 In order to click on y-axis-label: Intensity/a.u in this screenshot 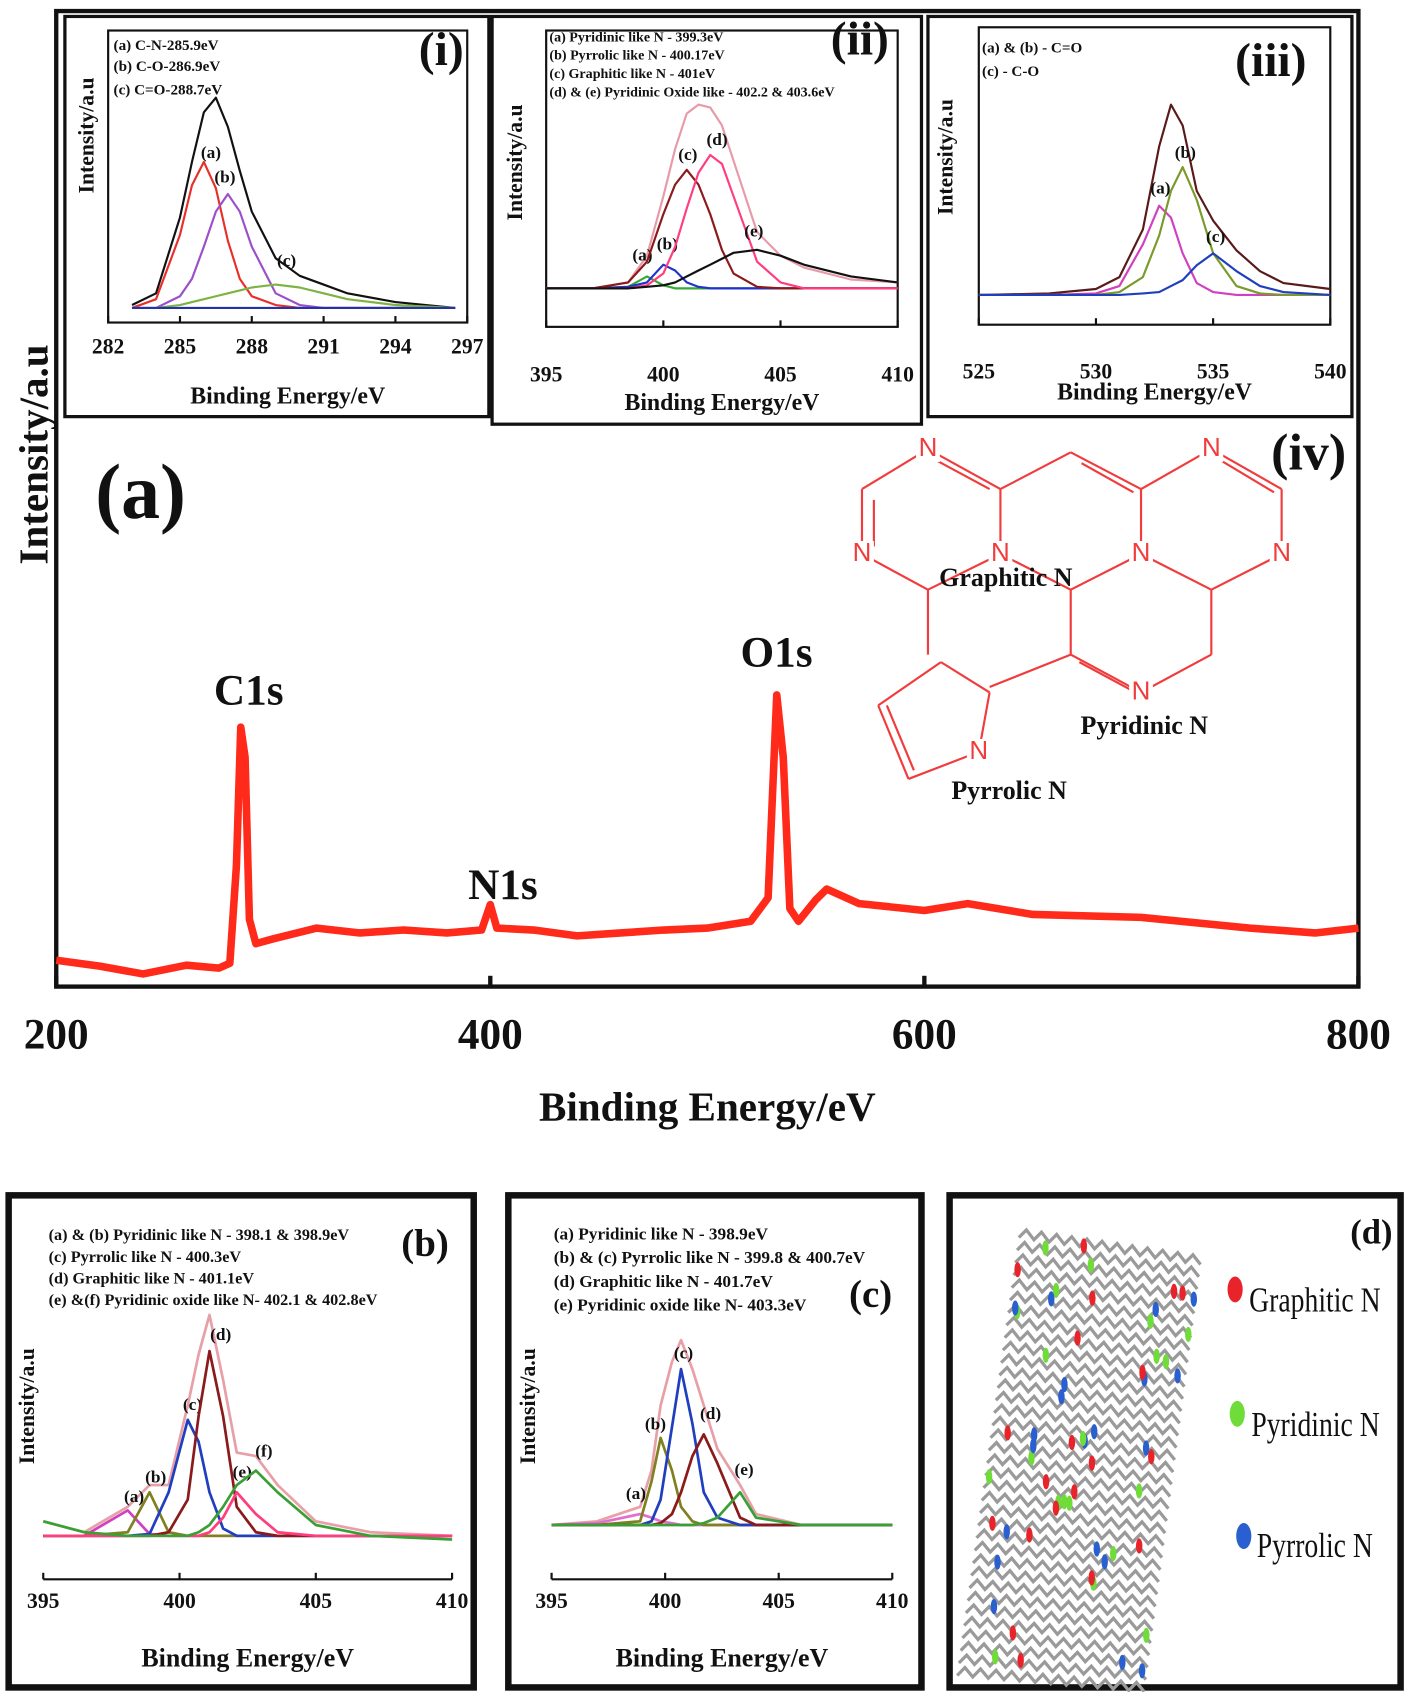, I will do `click(515, 162)`.